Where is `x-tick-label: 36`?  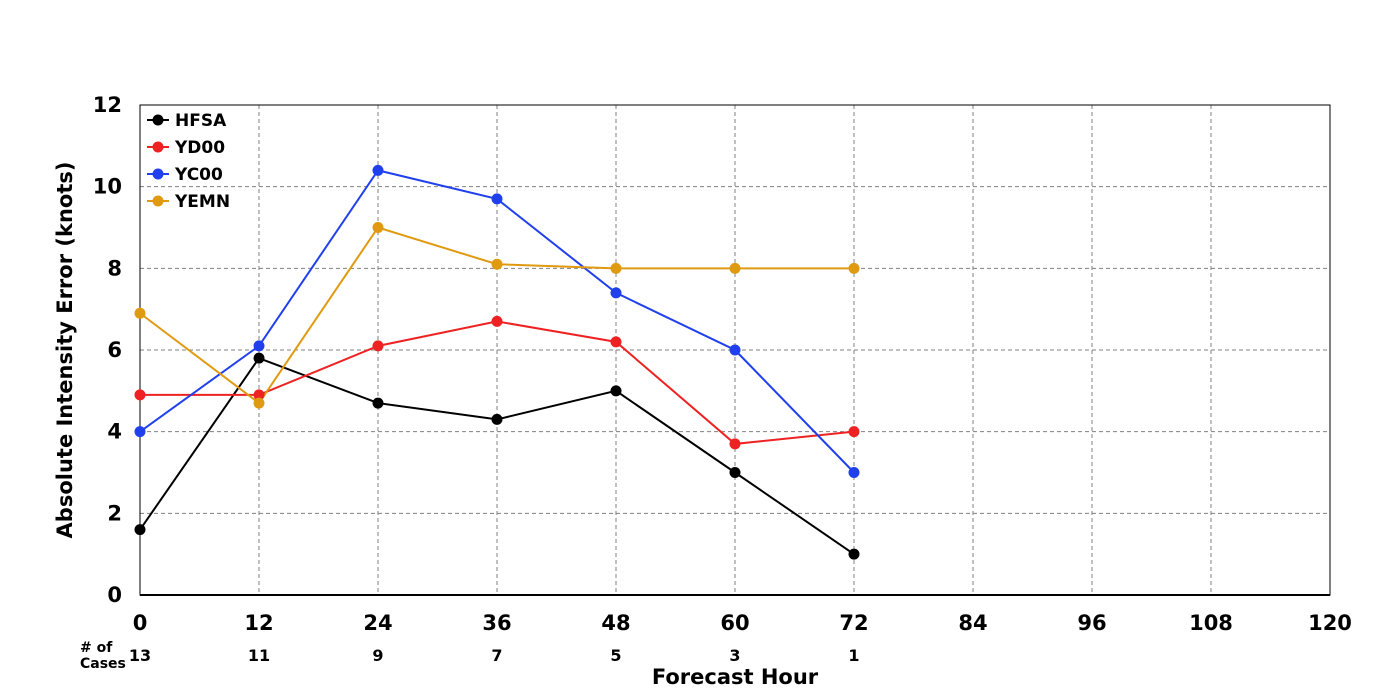 x-tick-label: 36 is located at coordinates (496, 623).